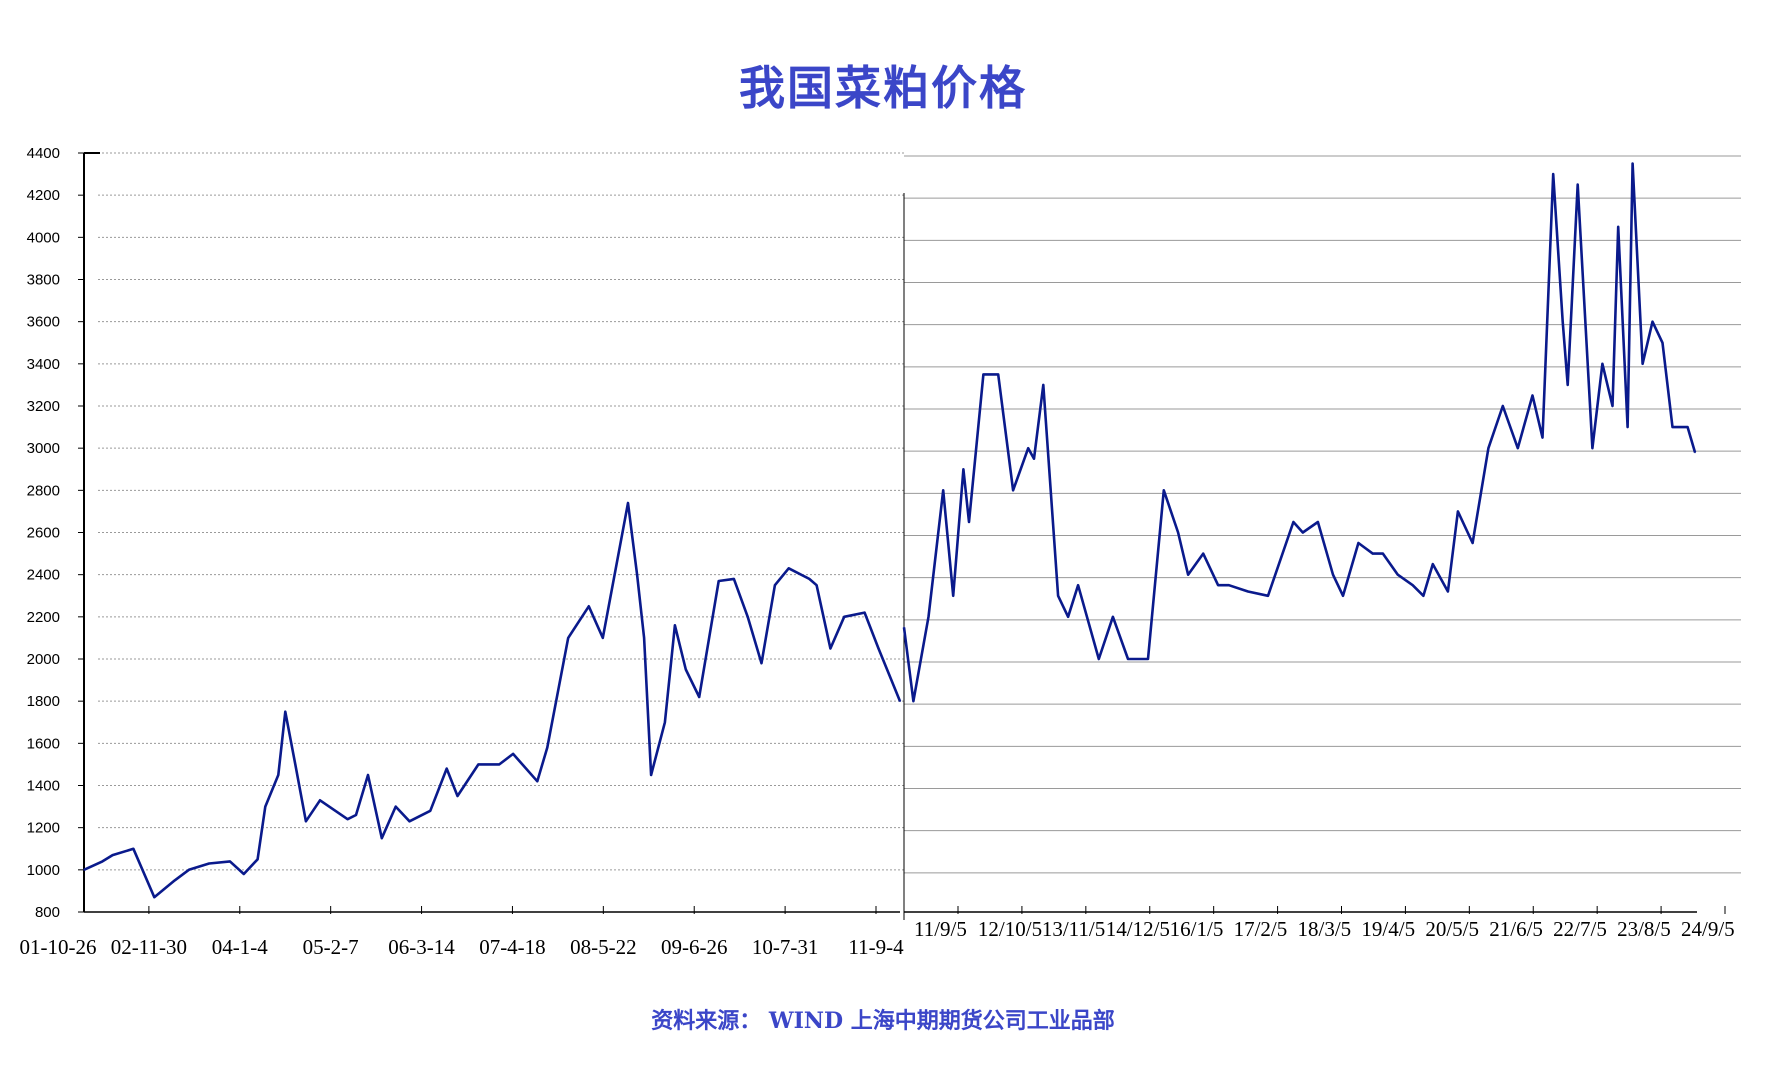  I want to click on x-tick-label: 10-7-31, so click(785, 947).